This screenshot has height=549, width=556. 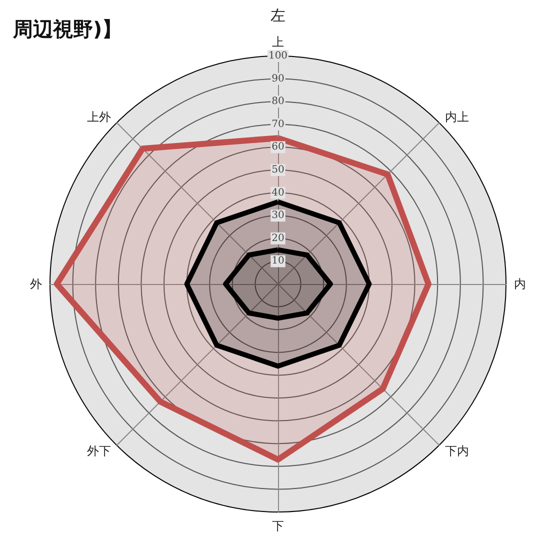 What do you see at coordinates (36, 284) in the screenshot?
I see `spoke-label: 外` at bounding box center [36, 284].